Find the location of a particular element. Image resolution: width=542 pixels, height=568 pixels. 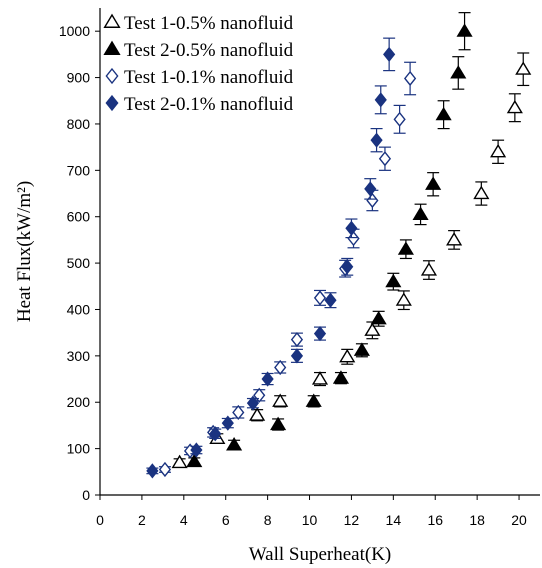

x-tick-label: 10 is located at coordinates (310, 520).